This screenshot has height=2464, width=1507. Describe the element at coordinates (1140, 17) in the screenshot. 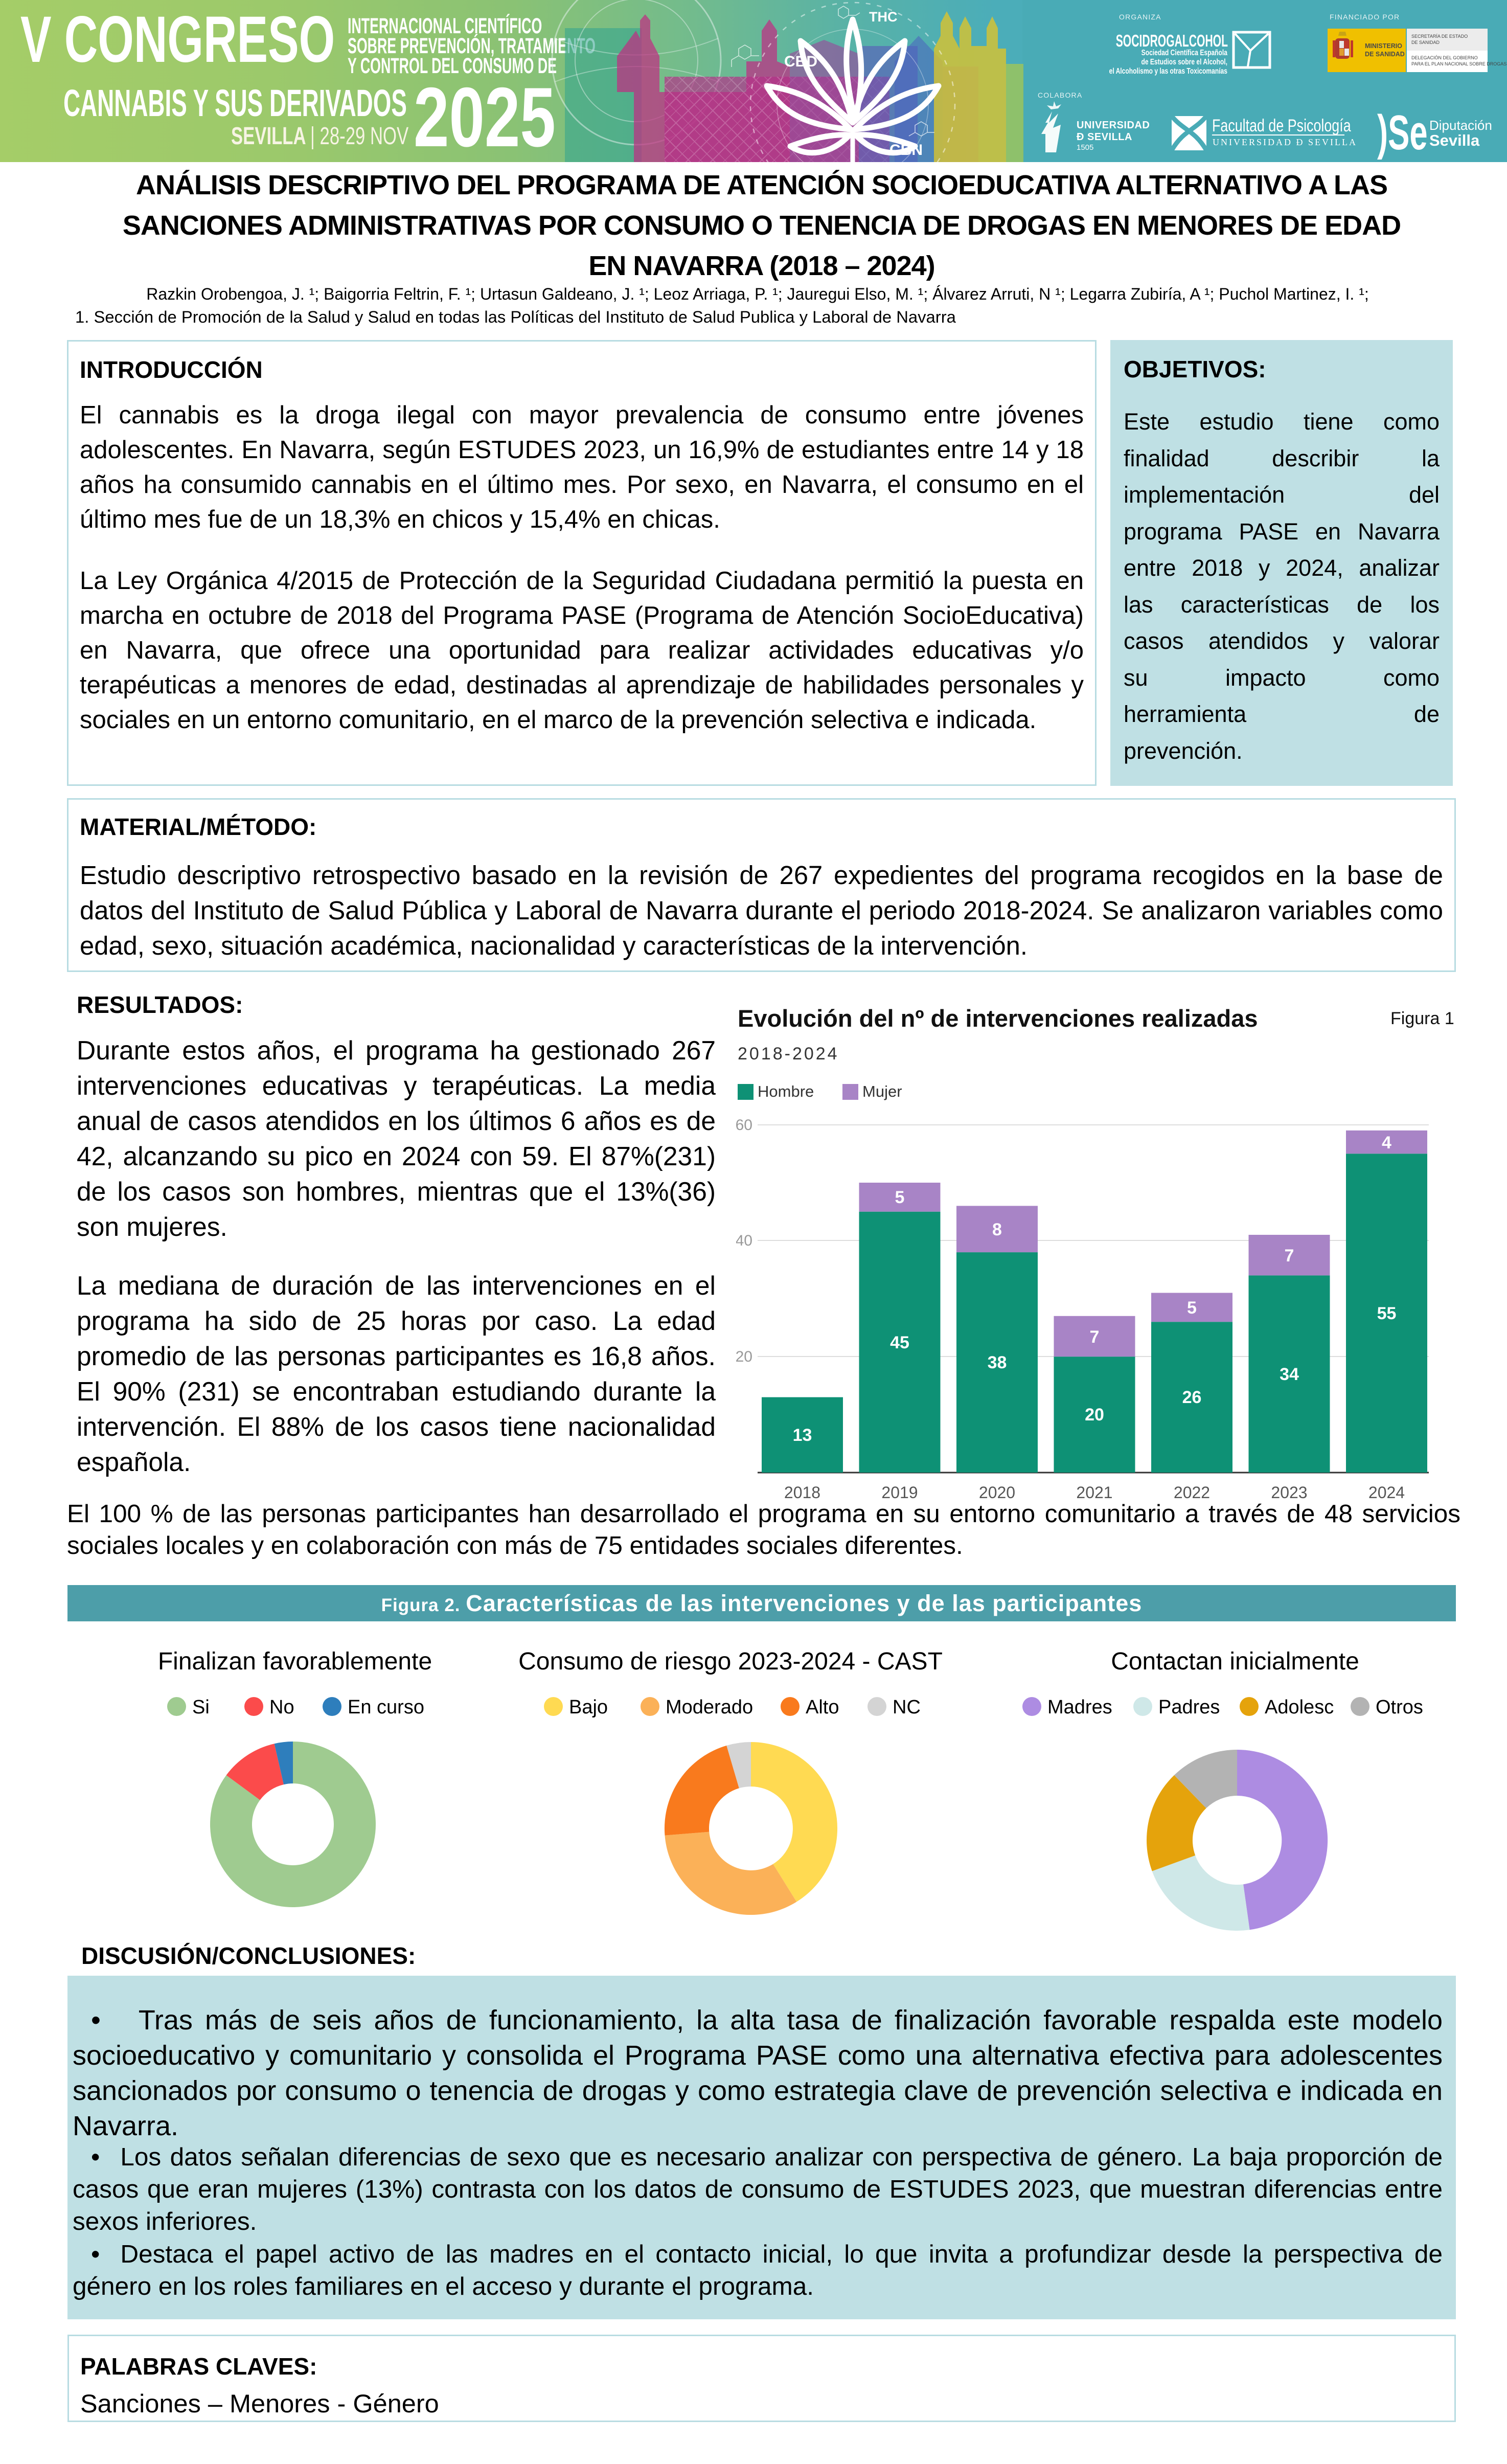

I see `svg-text: ORGANIZA` at that location.